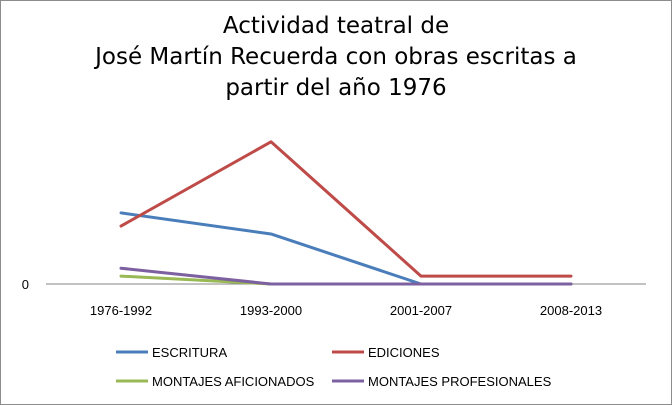  What do you see at coordinates (404, 352) in the screenshot?
I see `legend-label: EDICIONES` at bounding box center [404, 352].